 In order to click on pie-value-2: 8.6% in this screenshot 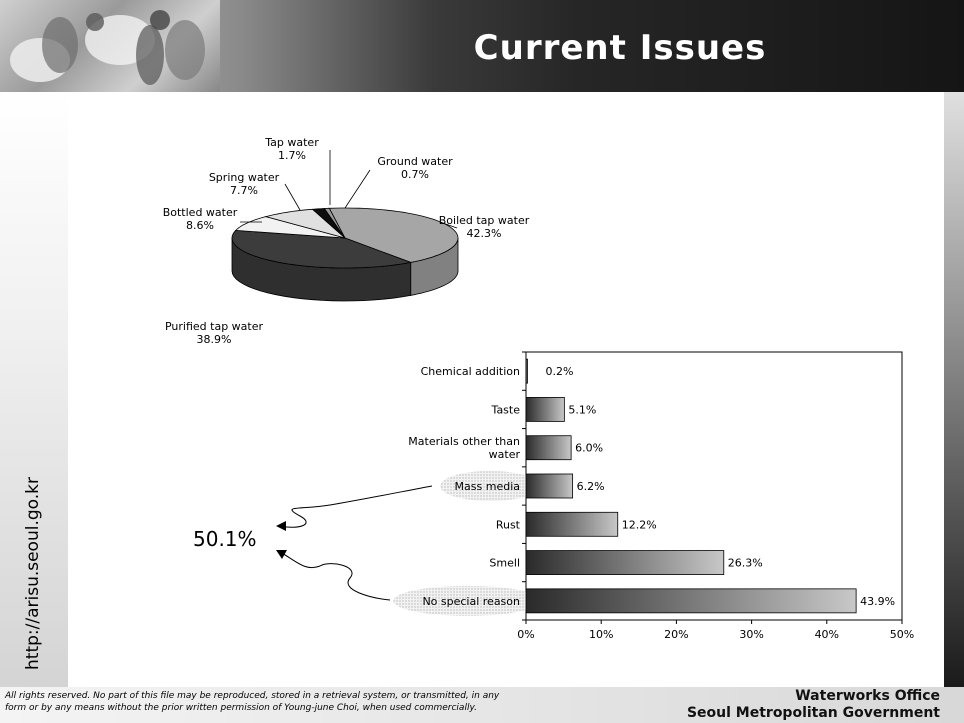, I will do `click(200, 225)`.